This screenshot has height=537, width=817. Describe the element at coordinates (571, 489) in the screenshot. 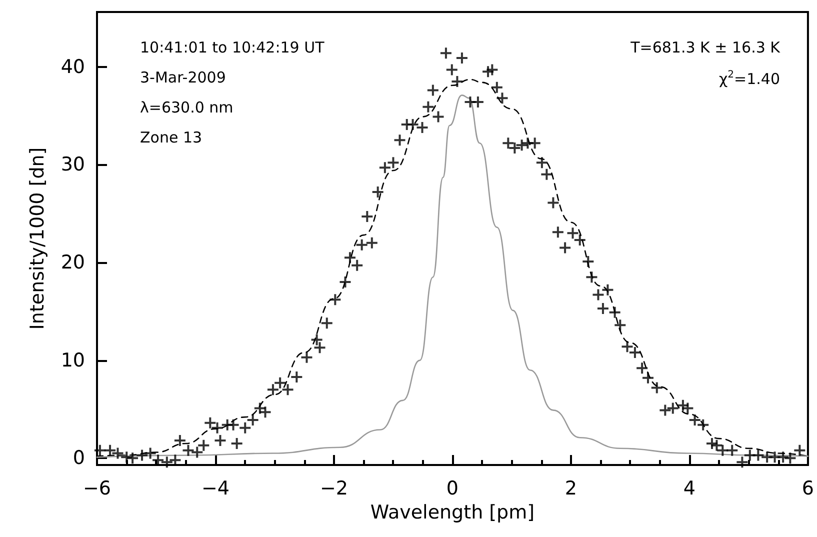

I see `x-tick-label: 2` at that location.